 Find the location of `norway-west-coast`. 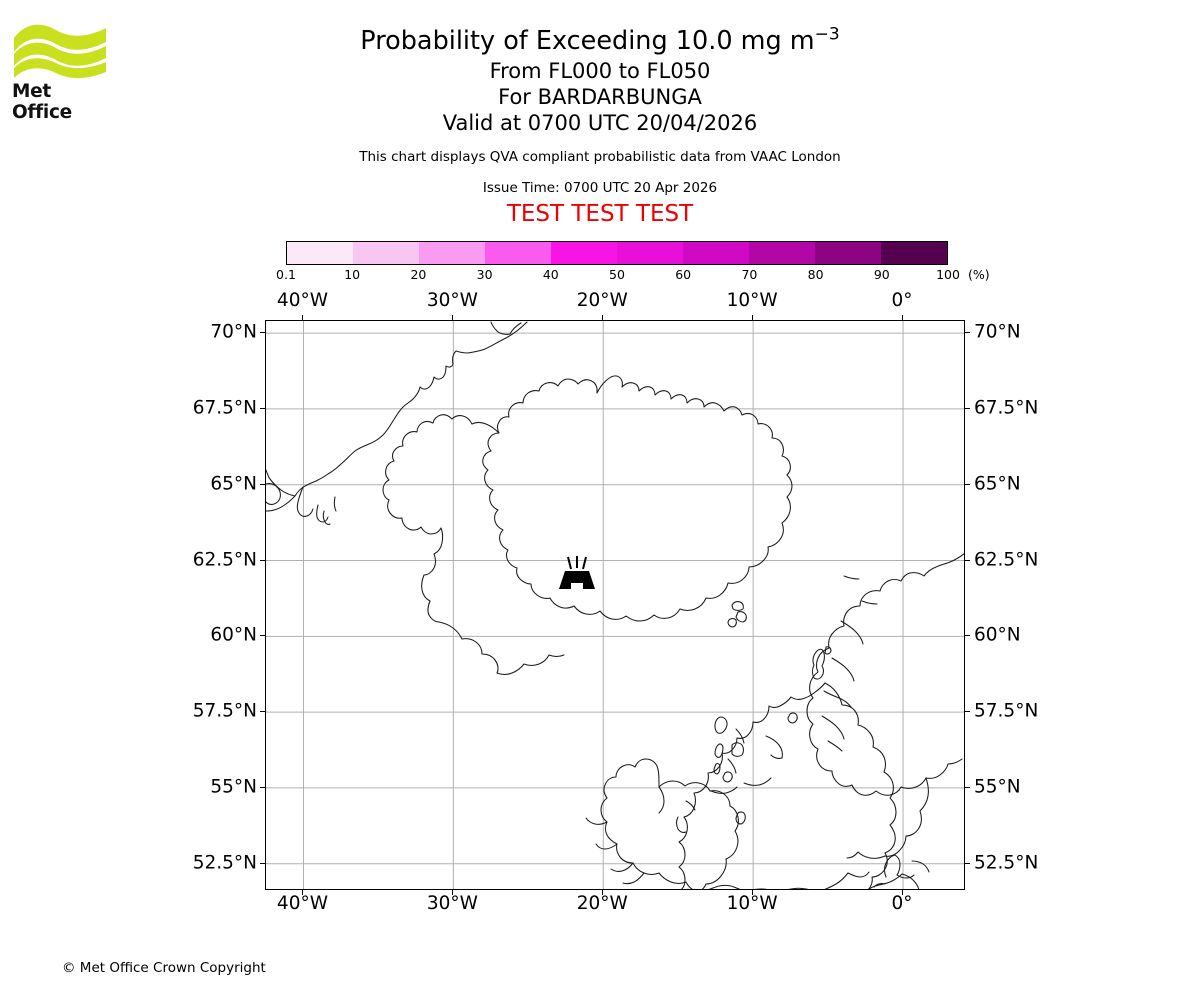

norway-west-coast is located at coordinates (885, 674).